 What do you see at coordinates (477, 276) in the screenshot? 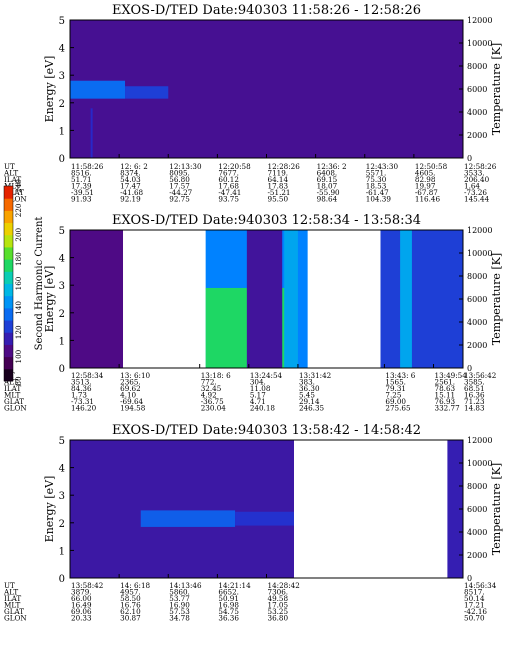
I see `y2-tick-label: 8000` at bounding box center [477, 276].